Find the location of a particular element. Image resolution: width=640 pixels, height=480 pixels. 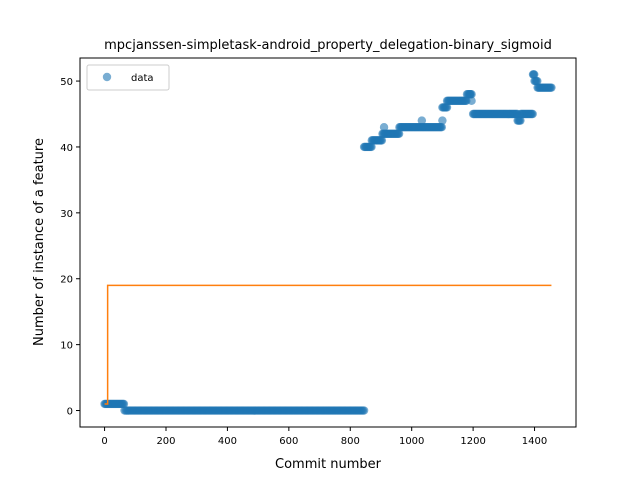

legend-marker-data is located at coordinates (107, 77).